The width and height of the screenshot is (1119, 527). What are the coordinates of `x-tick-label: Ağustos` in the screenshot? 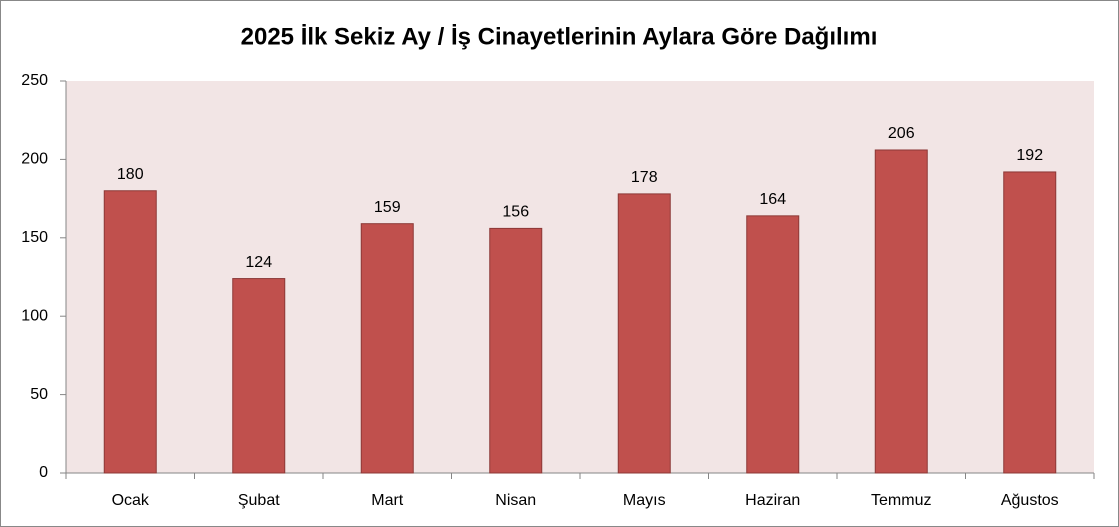 It's located at (1030, 500).